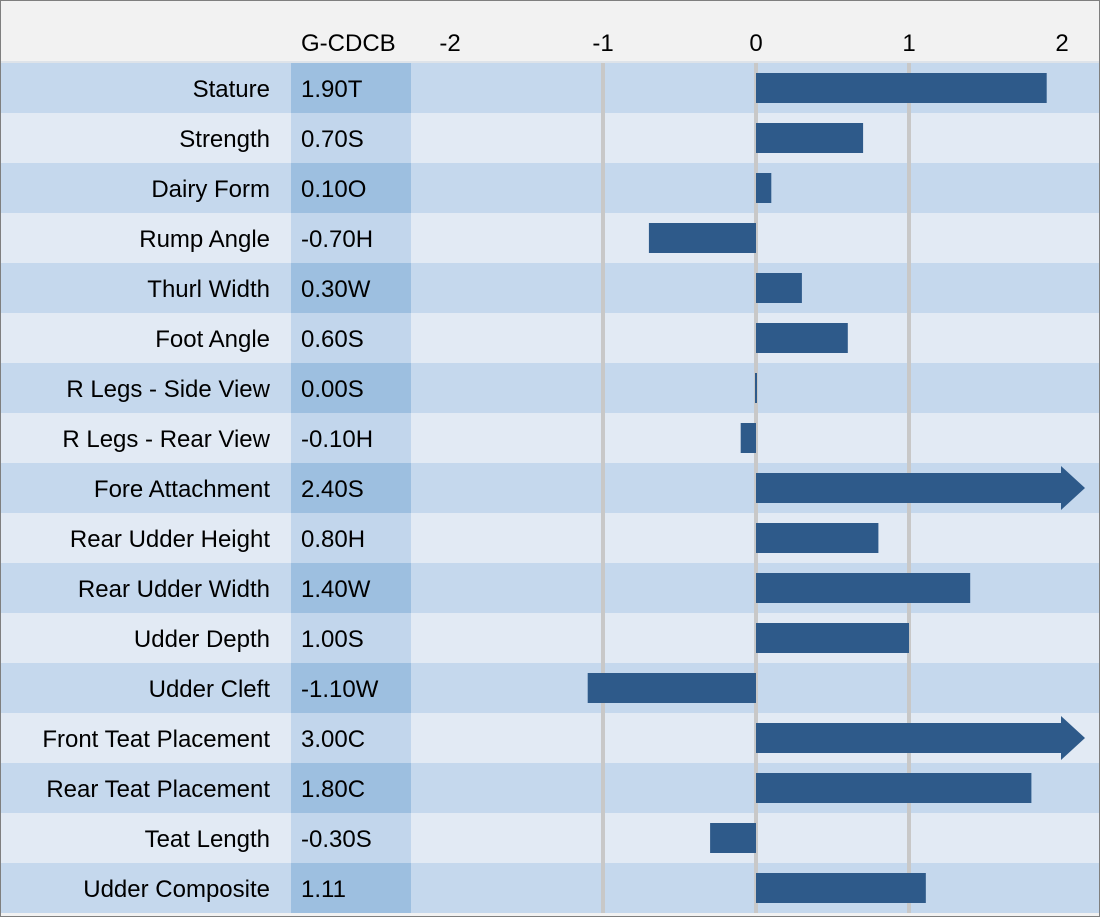 The height and width of the screenshot is (917, 1100). What do you see at coordinates (1061, 43) in the screenshot?
I see `x-tick-label: 2` at bounding box center [1061, 43].